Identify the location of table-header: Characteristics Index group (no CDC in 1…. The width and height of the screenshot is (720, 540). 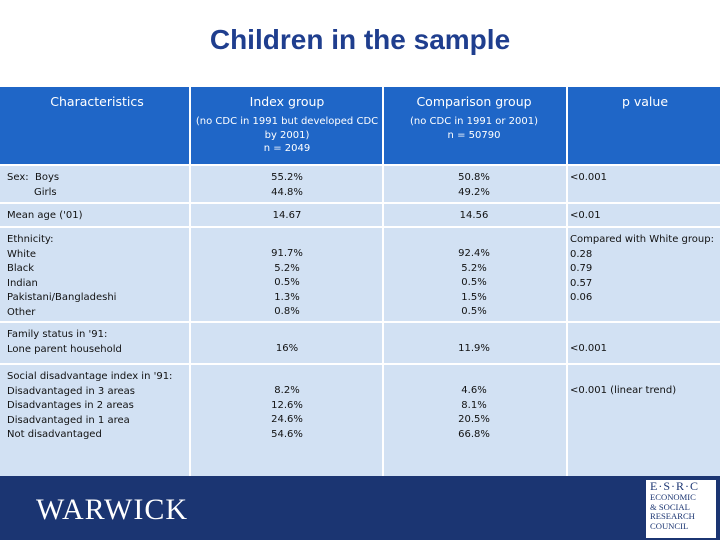
(360, 125).